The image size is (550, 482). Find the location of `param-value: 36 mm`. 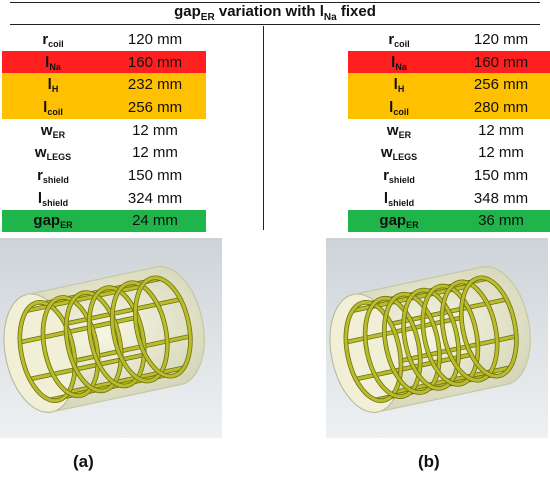

param-value: 36 mm is located at coordinates (501, 221).